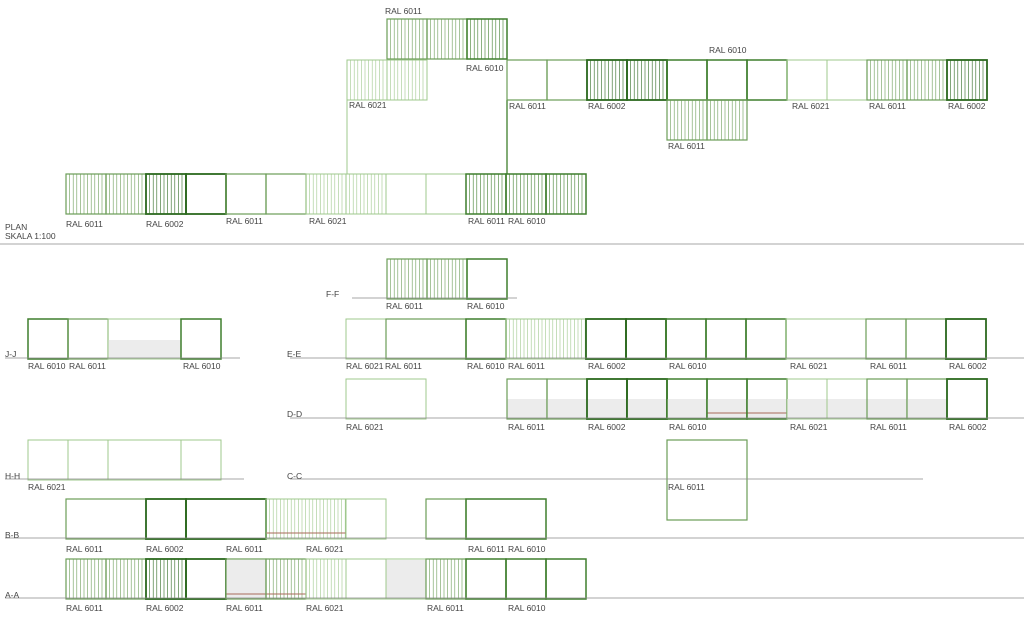 The image size is (1024, 633). I want to click on dd-label-1: RAL 6021, so click(365, 427).